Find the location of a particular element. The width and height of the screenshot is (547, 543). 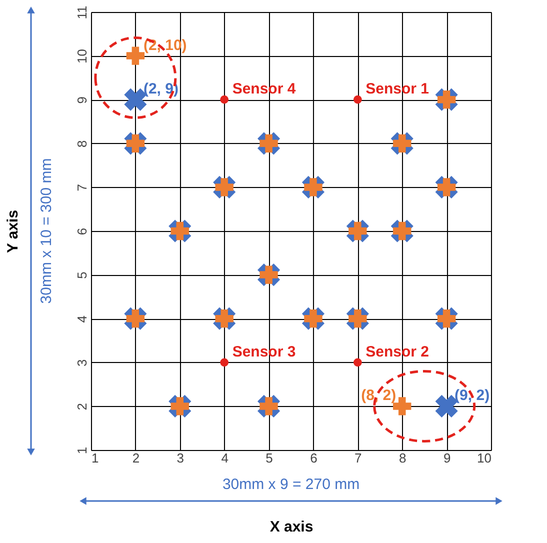

y-tick-label: 5 is located at coordinates (82, 275).